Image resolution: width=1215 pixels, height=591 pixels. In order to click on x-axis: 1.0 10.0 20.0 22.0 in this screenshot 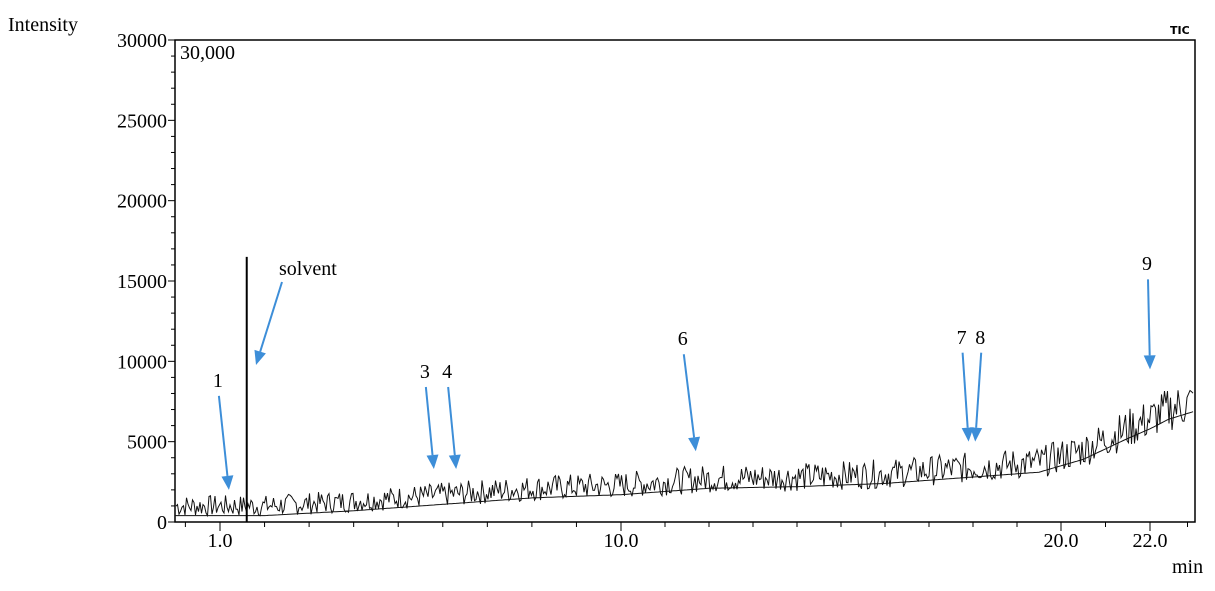, I will do `click(686, 537)`.